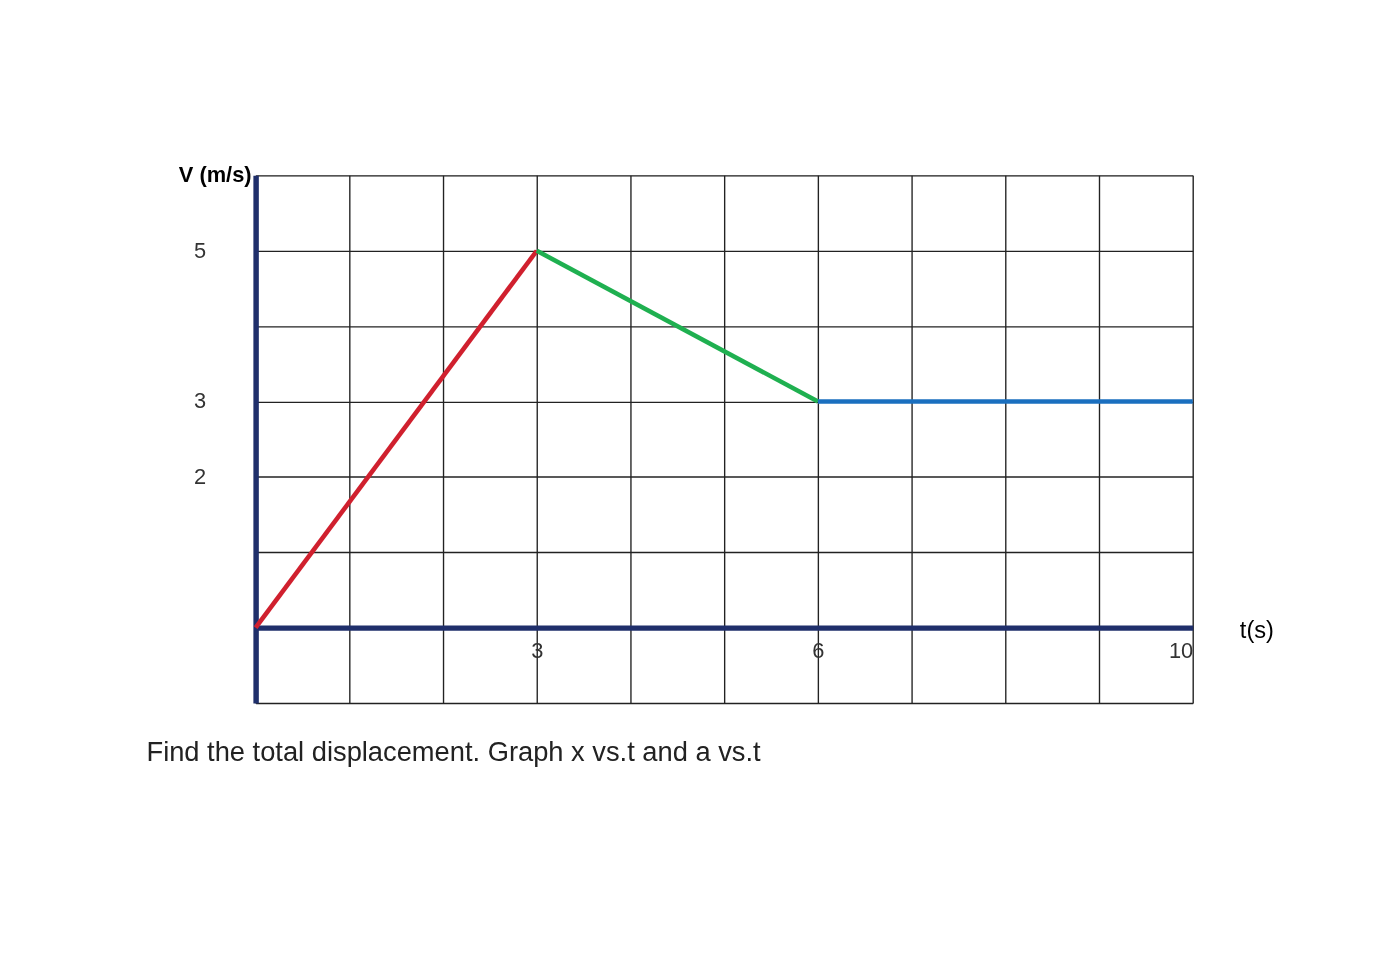  I want to click on y-axis-title: V (m/s), so click(215, 175).